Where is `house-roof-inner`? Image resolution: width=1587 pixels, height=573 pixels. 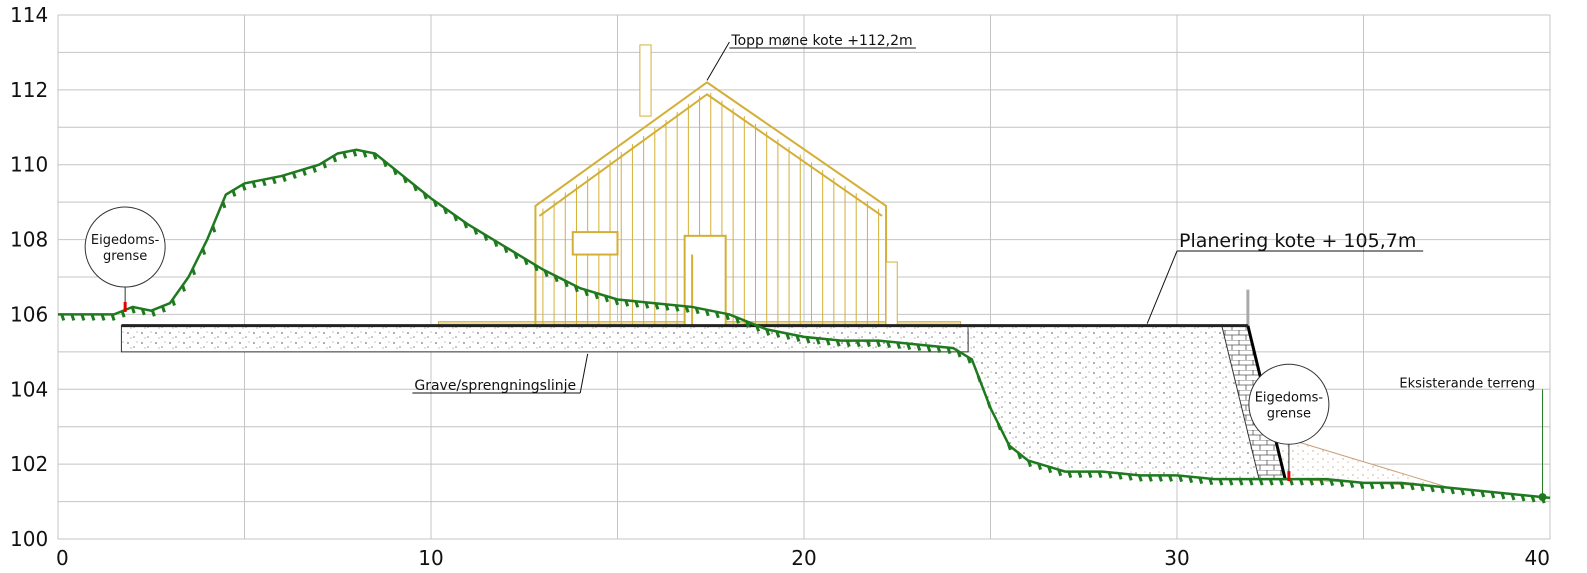
house-roof-inner is located at coordinates (710, 155).